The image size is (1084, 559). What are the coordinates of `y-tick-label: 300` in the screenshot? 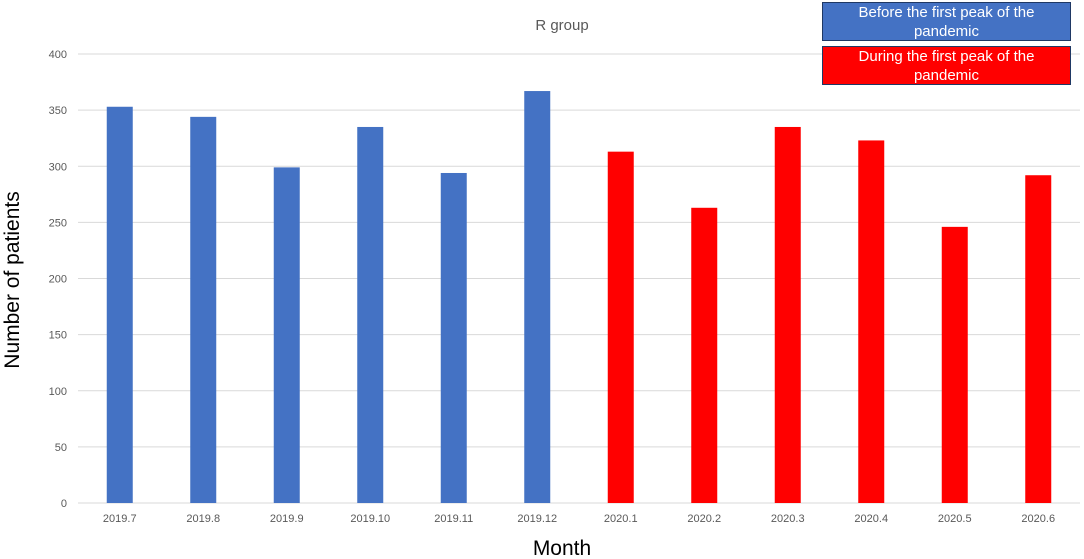 It's located at (58, 167).